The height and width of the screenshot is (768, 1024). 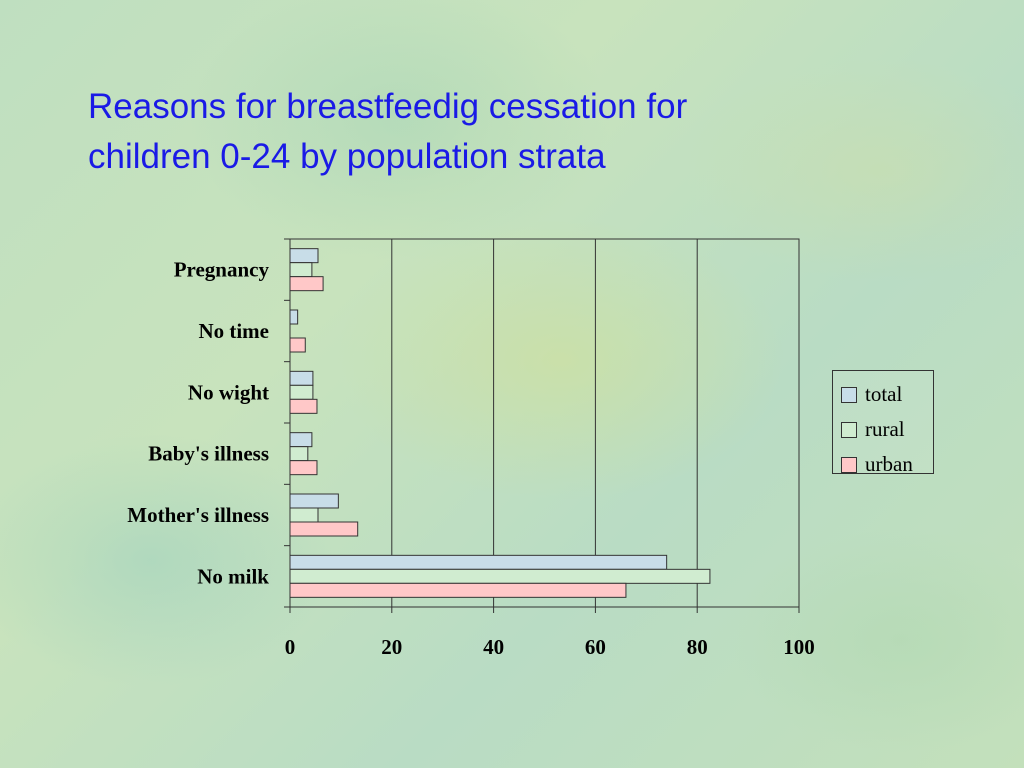 I want to click on legend-swatch-urban, so click(x=849, y=464).